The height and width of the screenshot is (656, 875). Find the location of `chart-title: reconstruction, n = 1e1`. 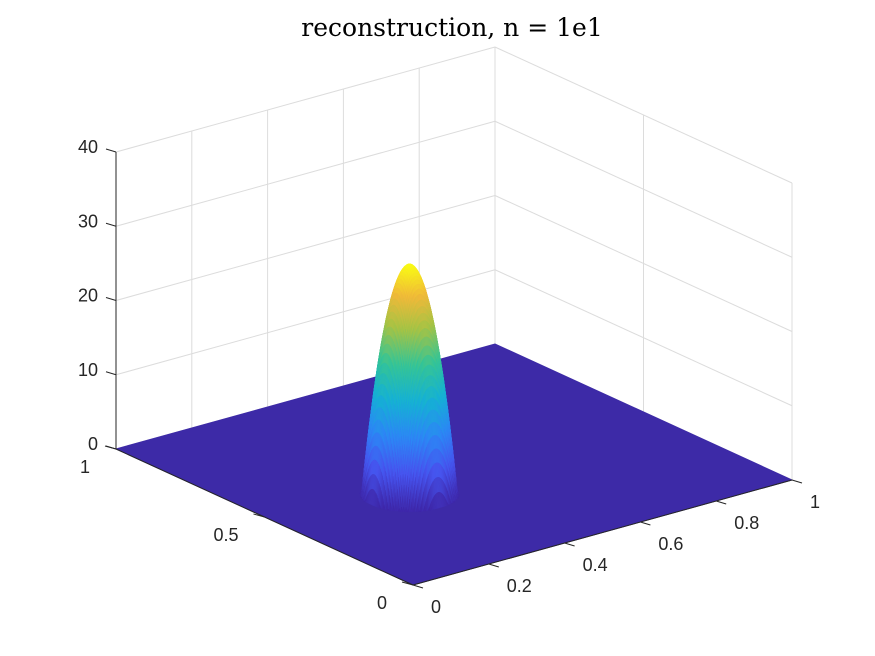

chart-title: reconstruction, n = 1e1 is located at coordinates (451, 27).